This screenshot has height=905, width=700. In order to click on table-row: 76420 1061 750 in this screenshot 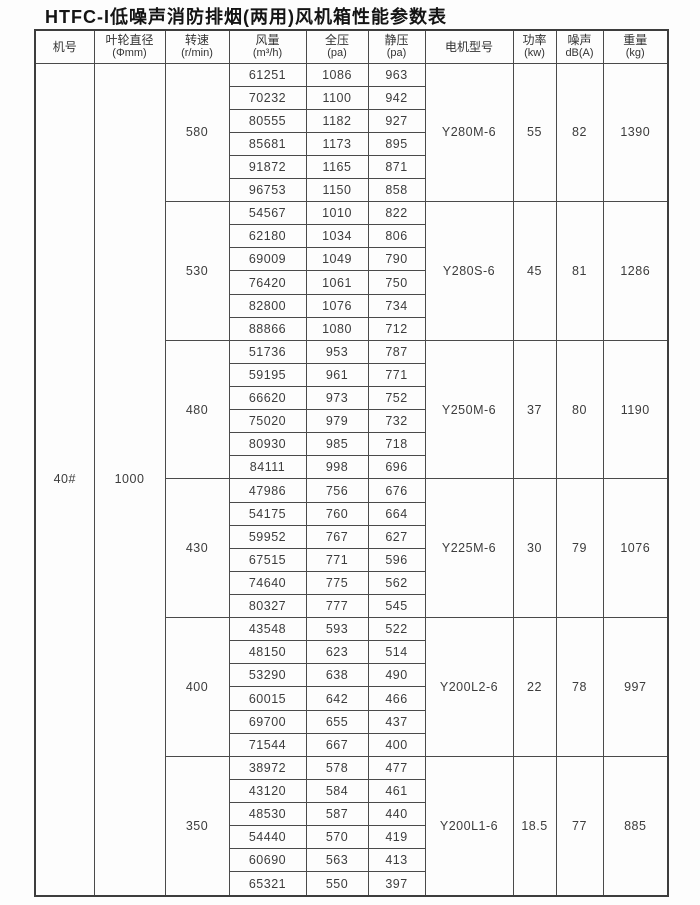, I will do `click(351, 282)`.